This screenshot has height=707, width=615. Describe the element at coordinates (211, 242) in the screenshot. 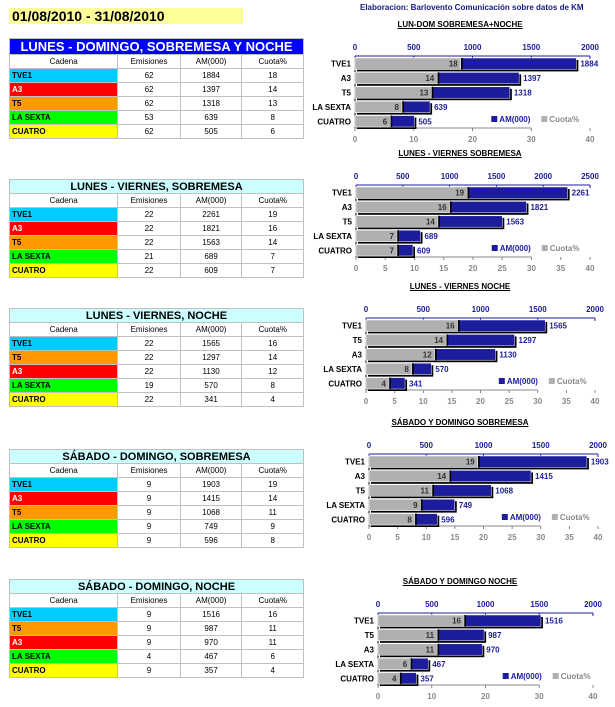

I see `am-cell: 1563` at that location.